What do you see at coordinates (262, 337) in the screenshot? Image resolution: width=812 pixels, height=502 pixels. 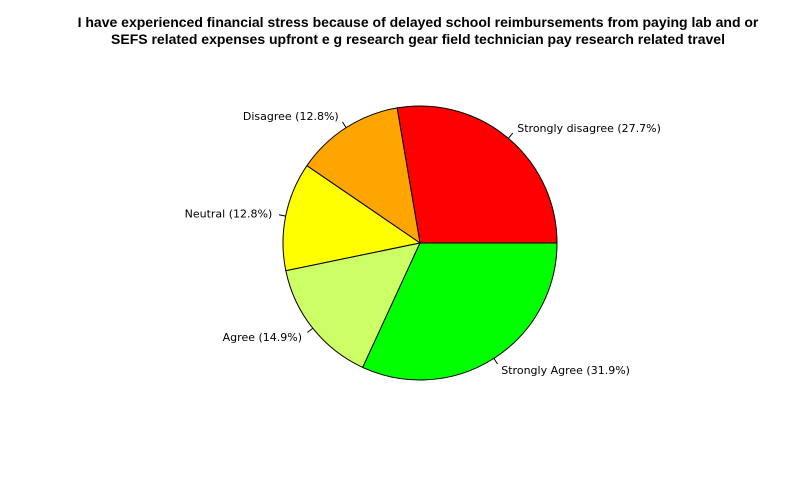 I see `slice-label-3: Agree (14.9%)` at bounding box center [262, 337].